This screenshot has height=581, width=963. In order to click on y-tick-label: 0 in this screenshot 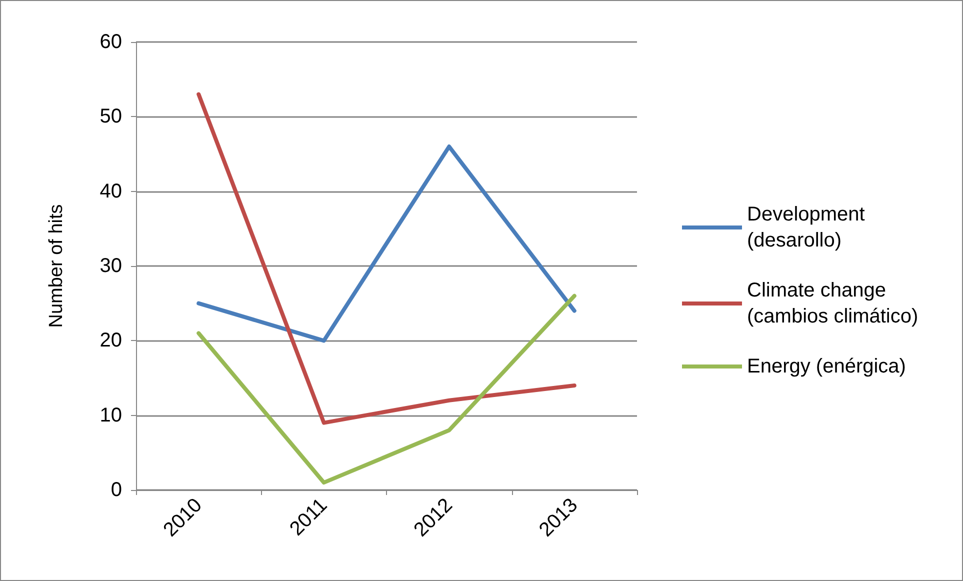, I will do `click(116, 490)`.